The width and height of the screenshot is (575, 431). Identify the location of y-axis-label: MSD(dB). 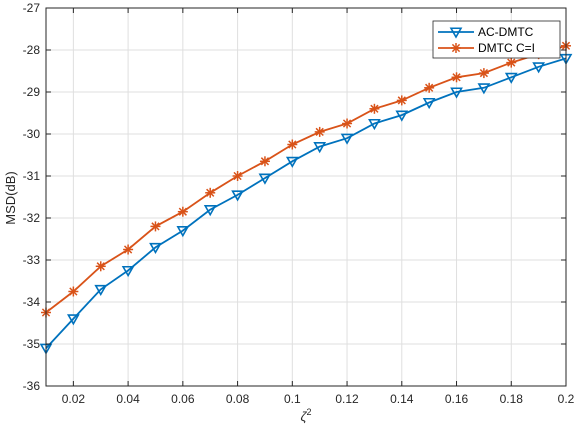
(10, 197).